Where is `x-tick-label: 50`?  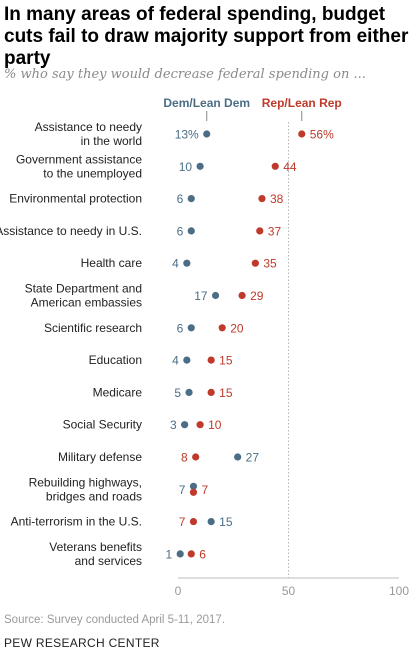
x-tick-label: 50 is located at coordinates (289, 591).